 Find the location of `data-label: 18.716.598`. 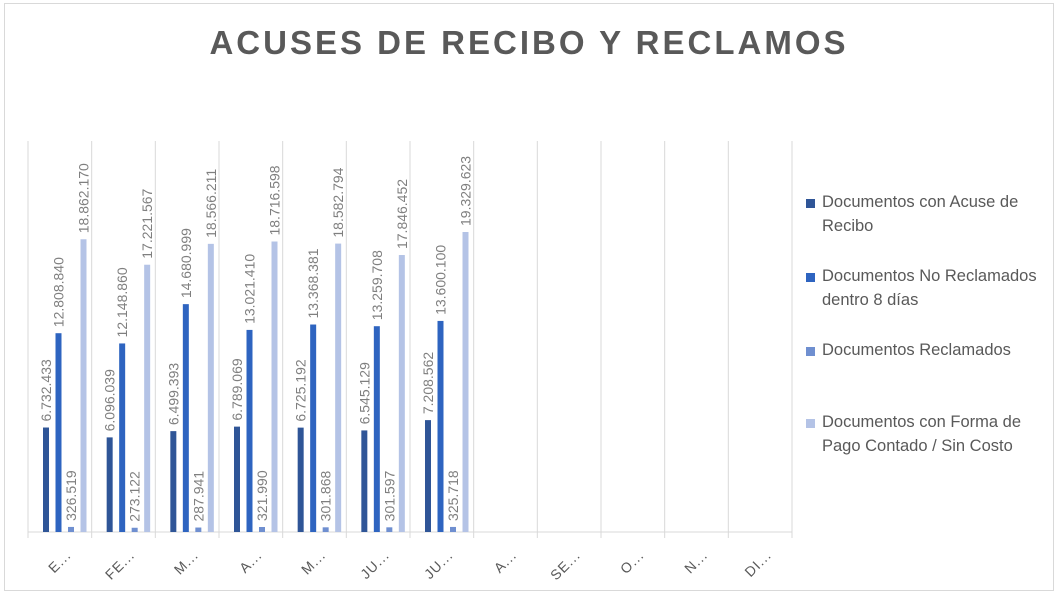

data-label: 18.716.598 is located at coordinates (275, 200).